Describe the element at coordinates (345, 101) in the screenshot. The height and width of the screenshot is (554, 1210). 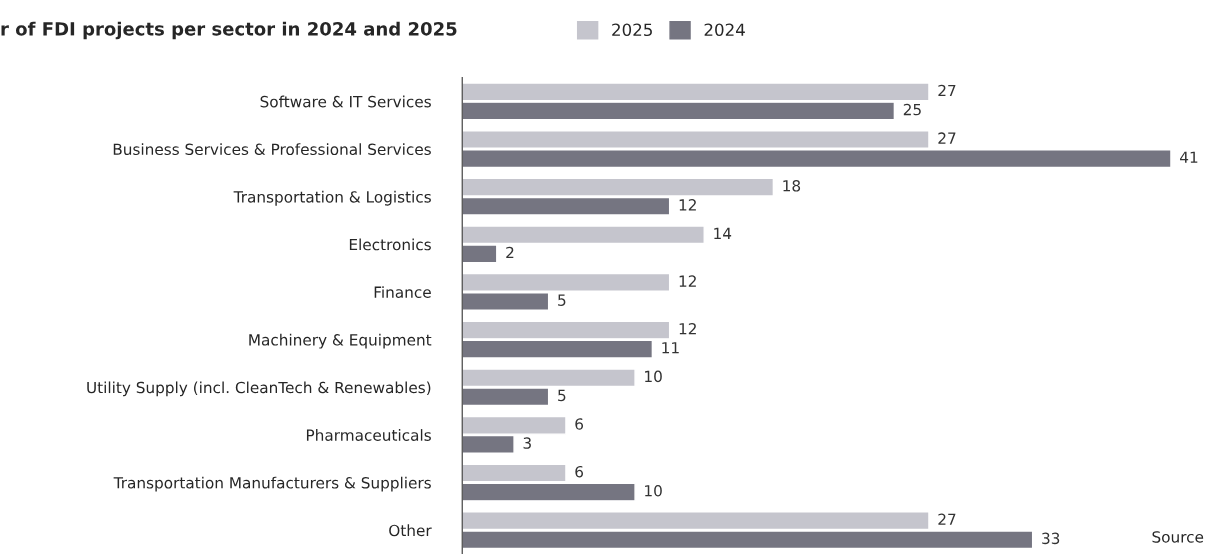
I see `y-tick-label: Software & IT Services` at that location.